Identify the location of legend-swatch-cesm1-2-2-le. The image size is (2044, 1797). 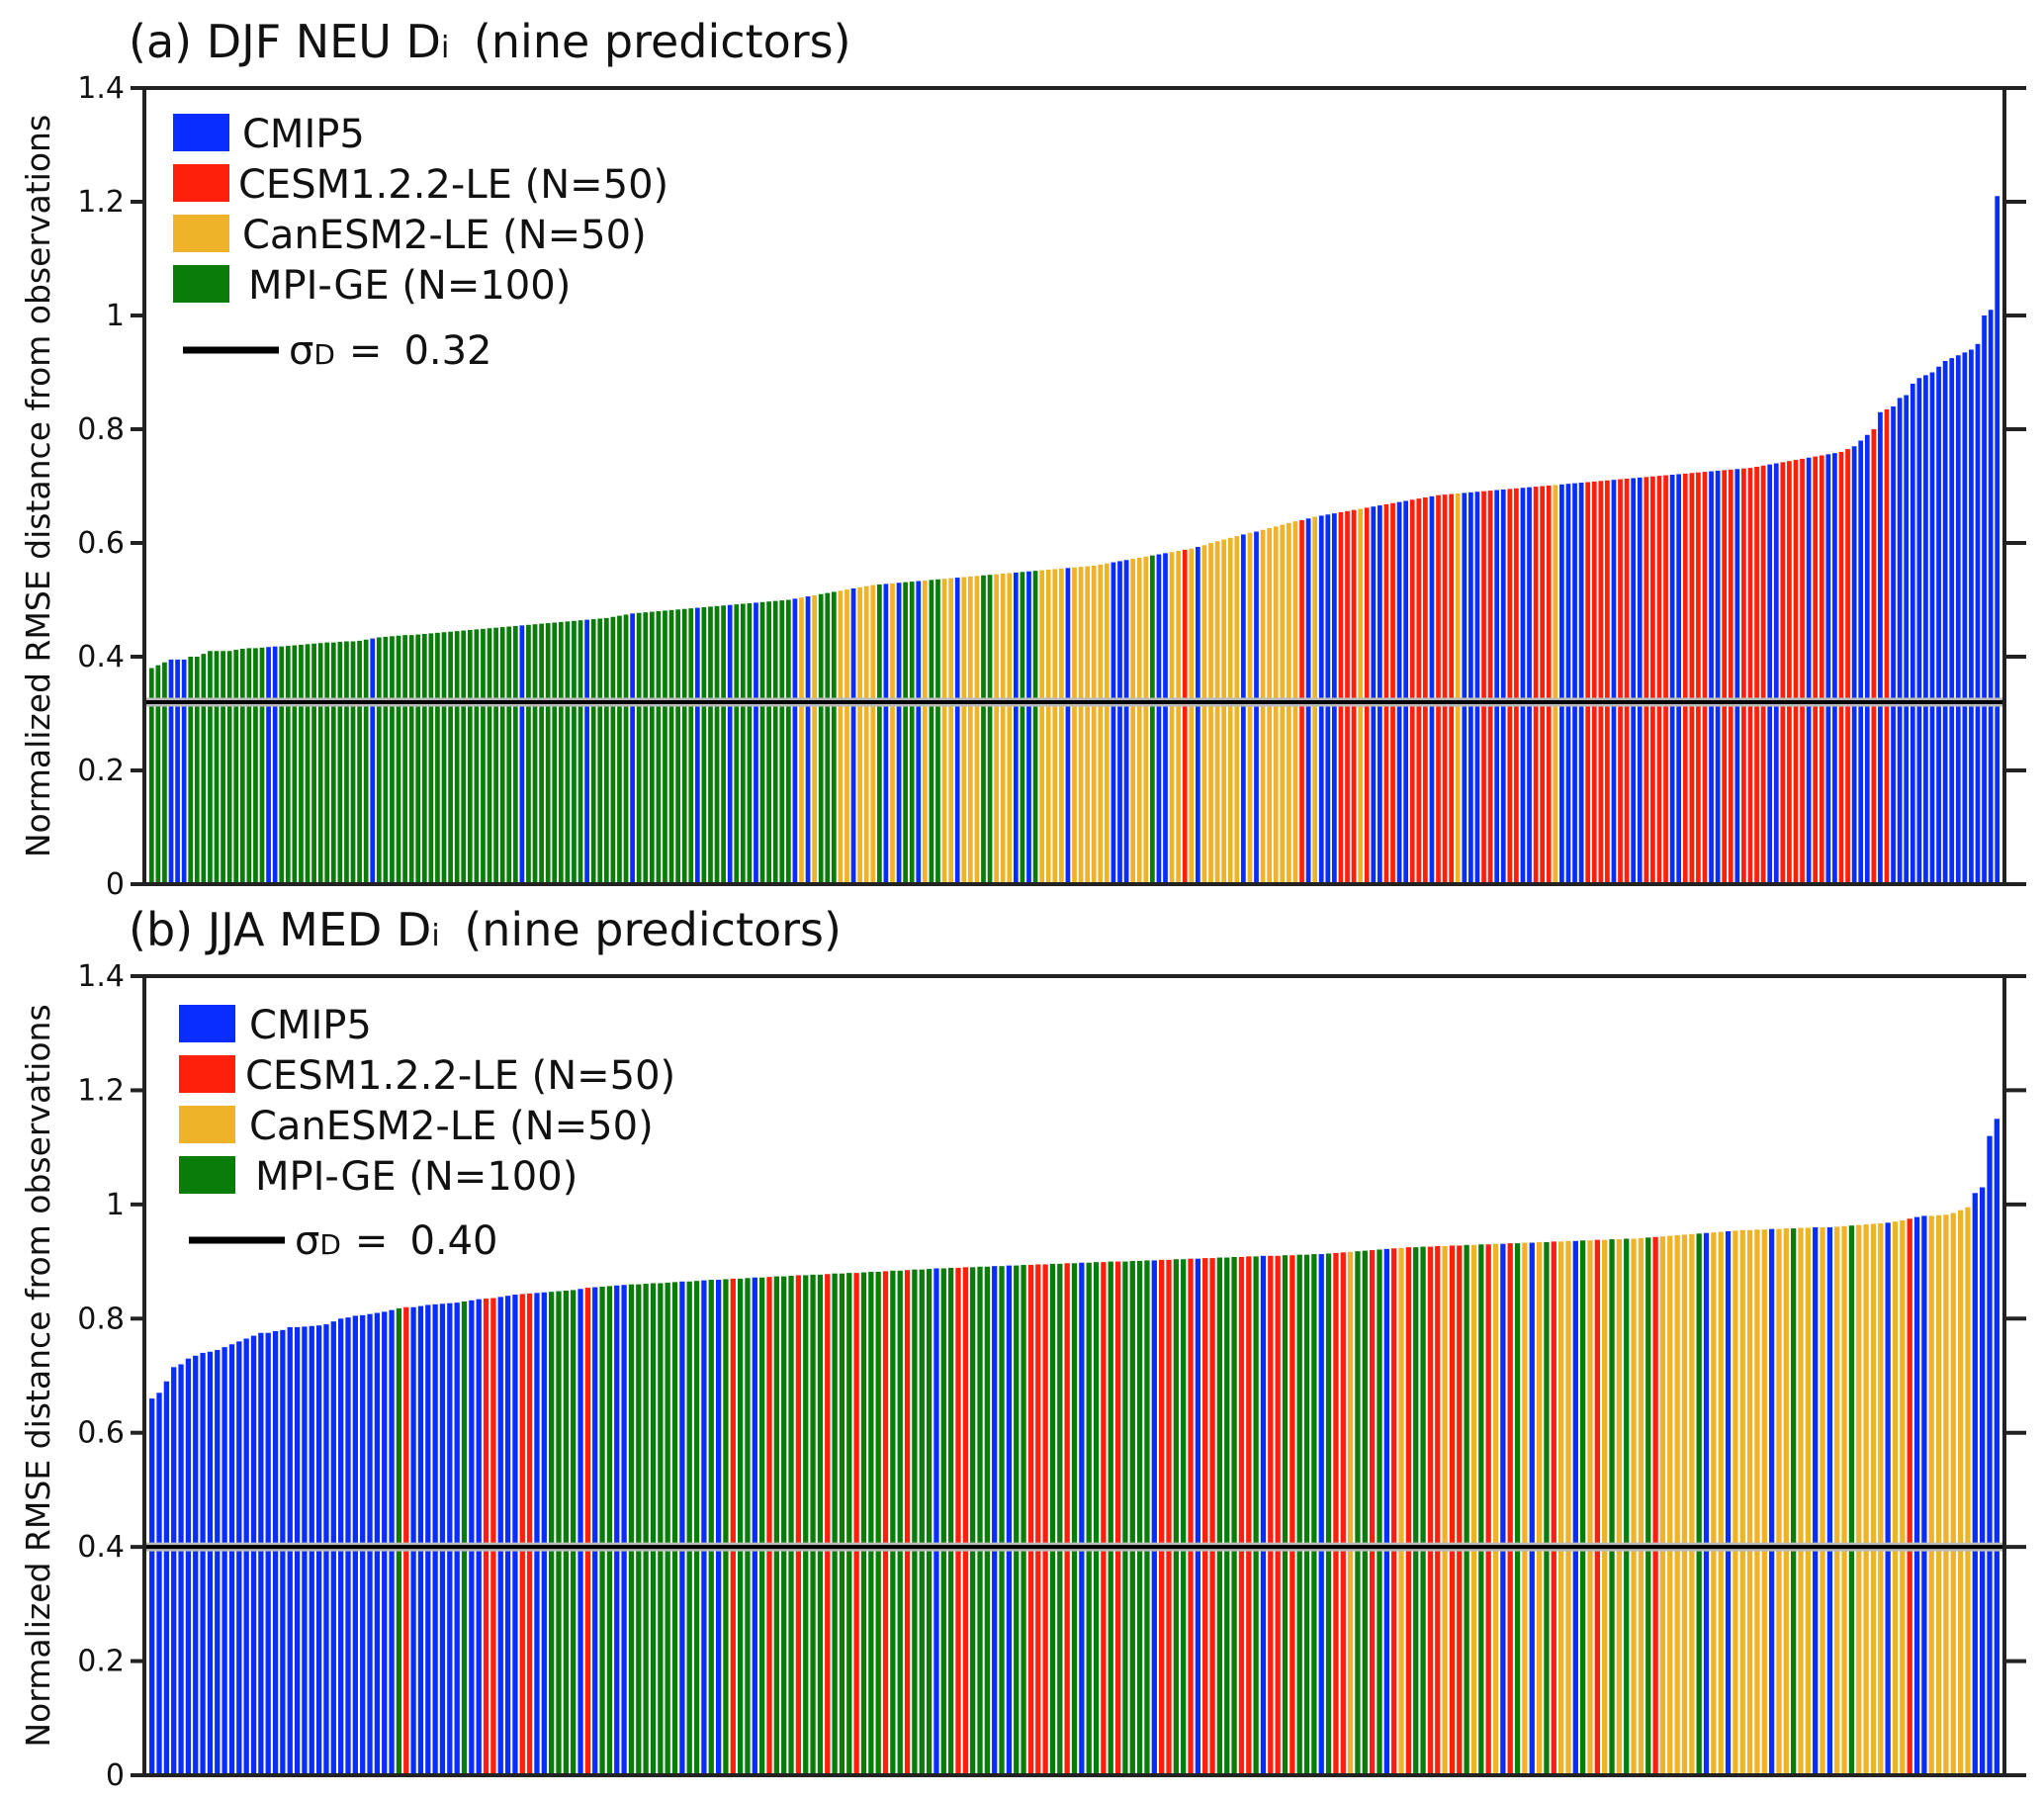
(201, 183).